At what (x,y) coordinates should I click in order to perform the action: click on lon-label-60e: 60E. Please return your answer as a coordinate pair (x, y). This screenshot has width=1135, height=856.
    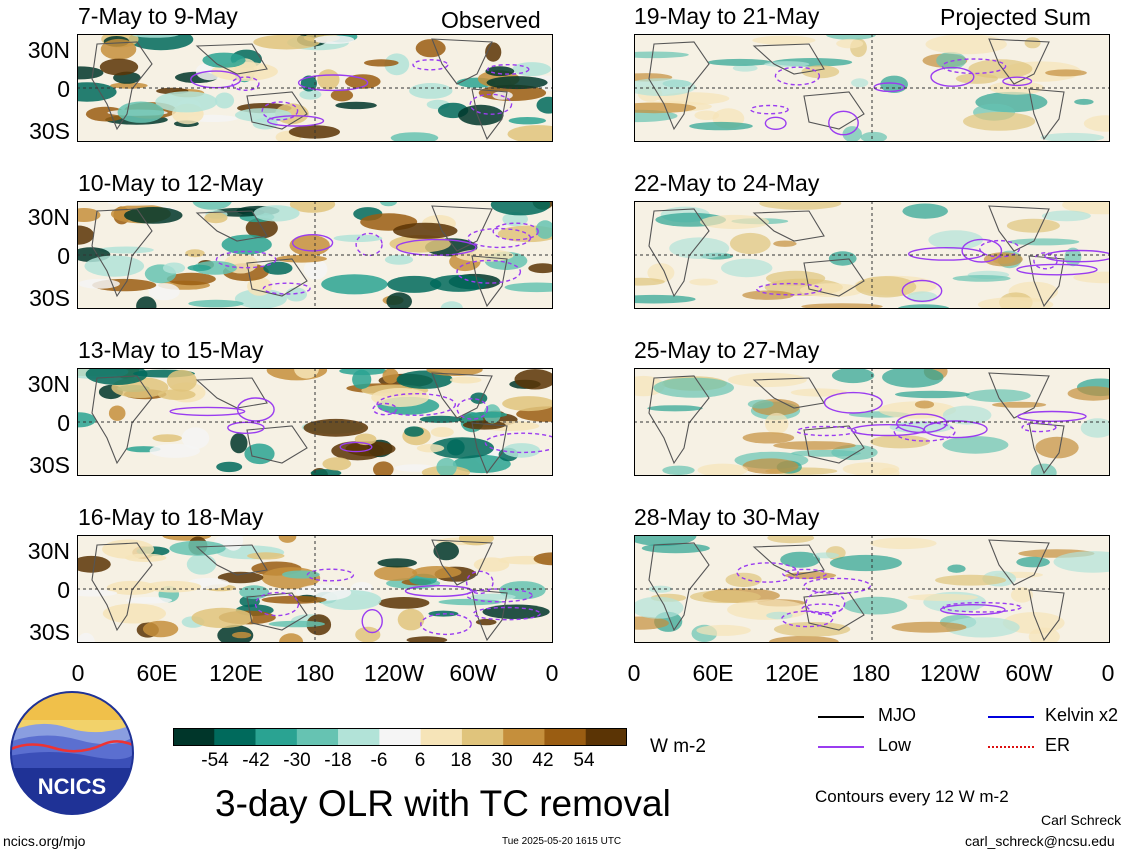
    Looking at the image, I should click on (157, 673).